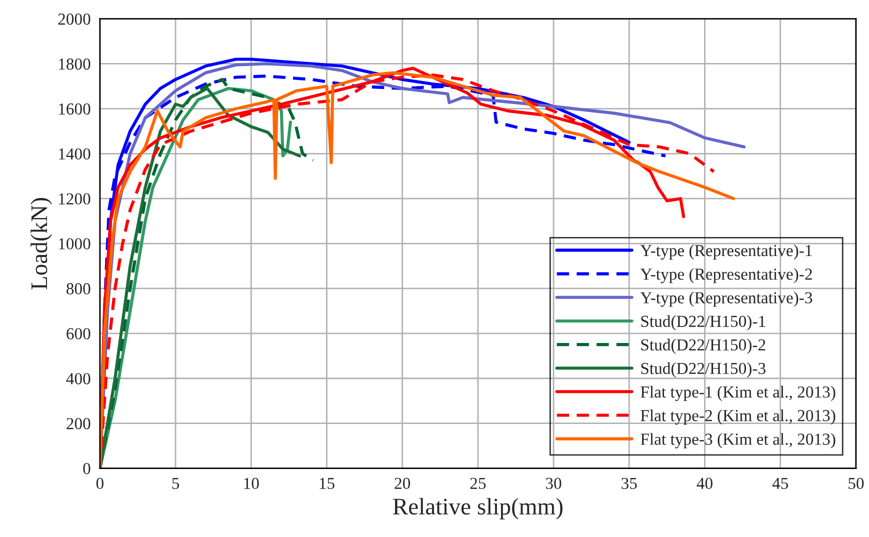 The width and height of the screenshot is (869, 537). I want to click on x-tick-label: 0, so click(100, 484).